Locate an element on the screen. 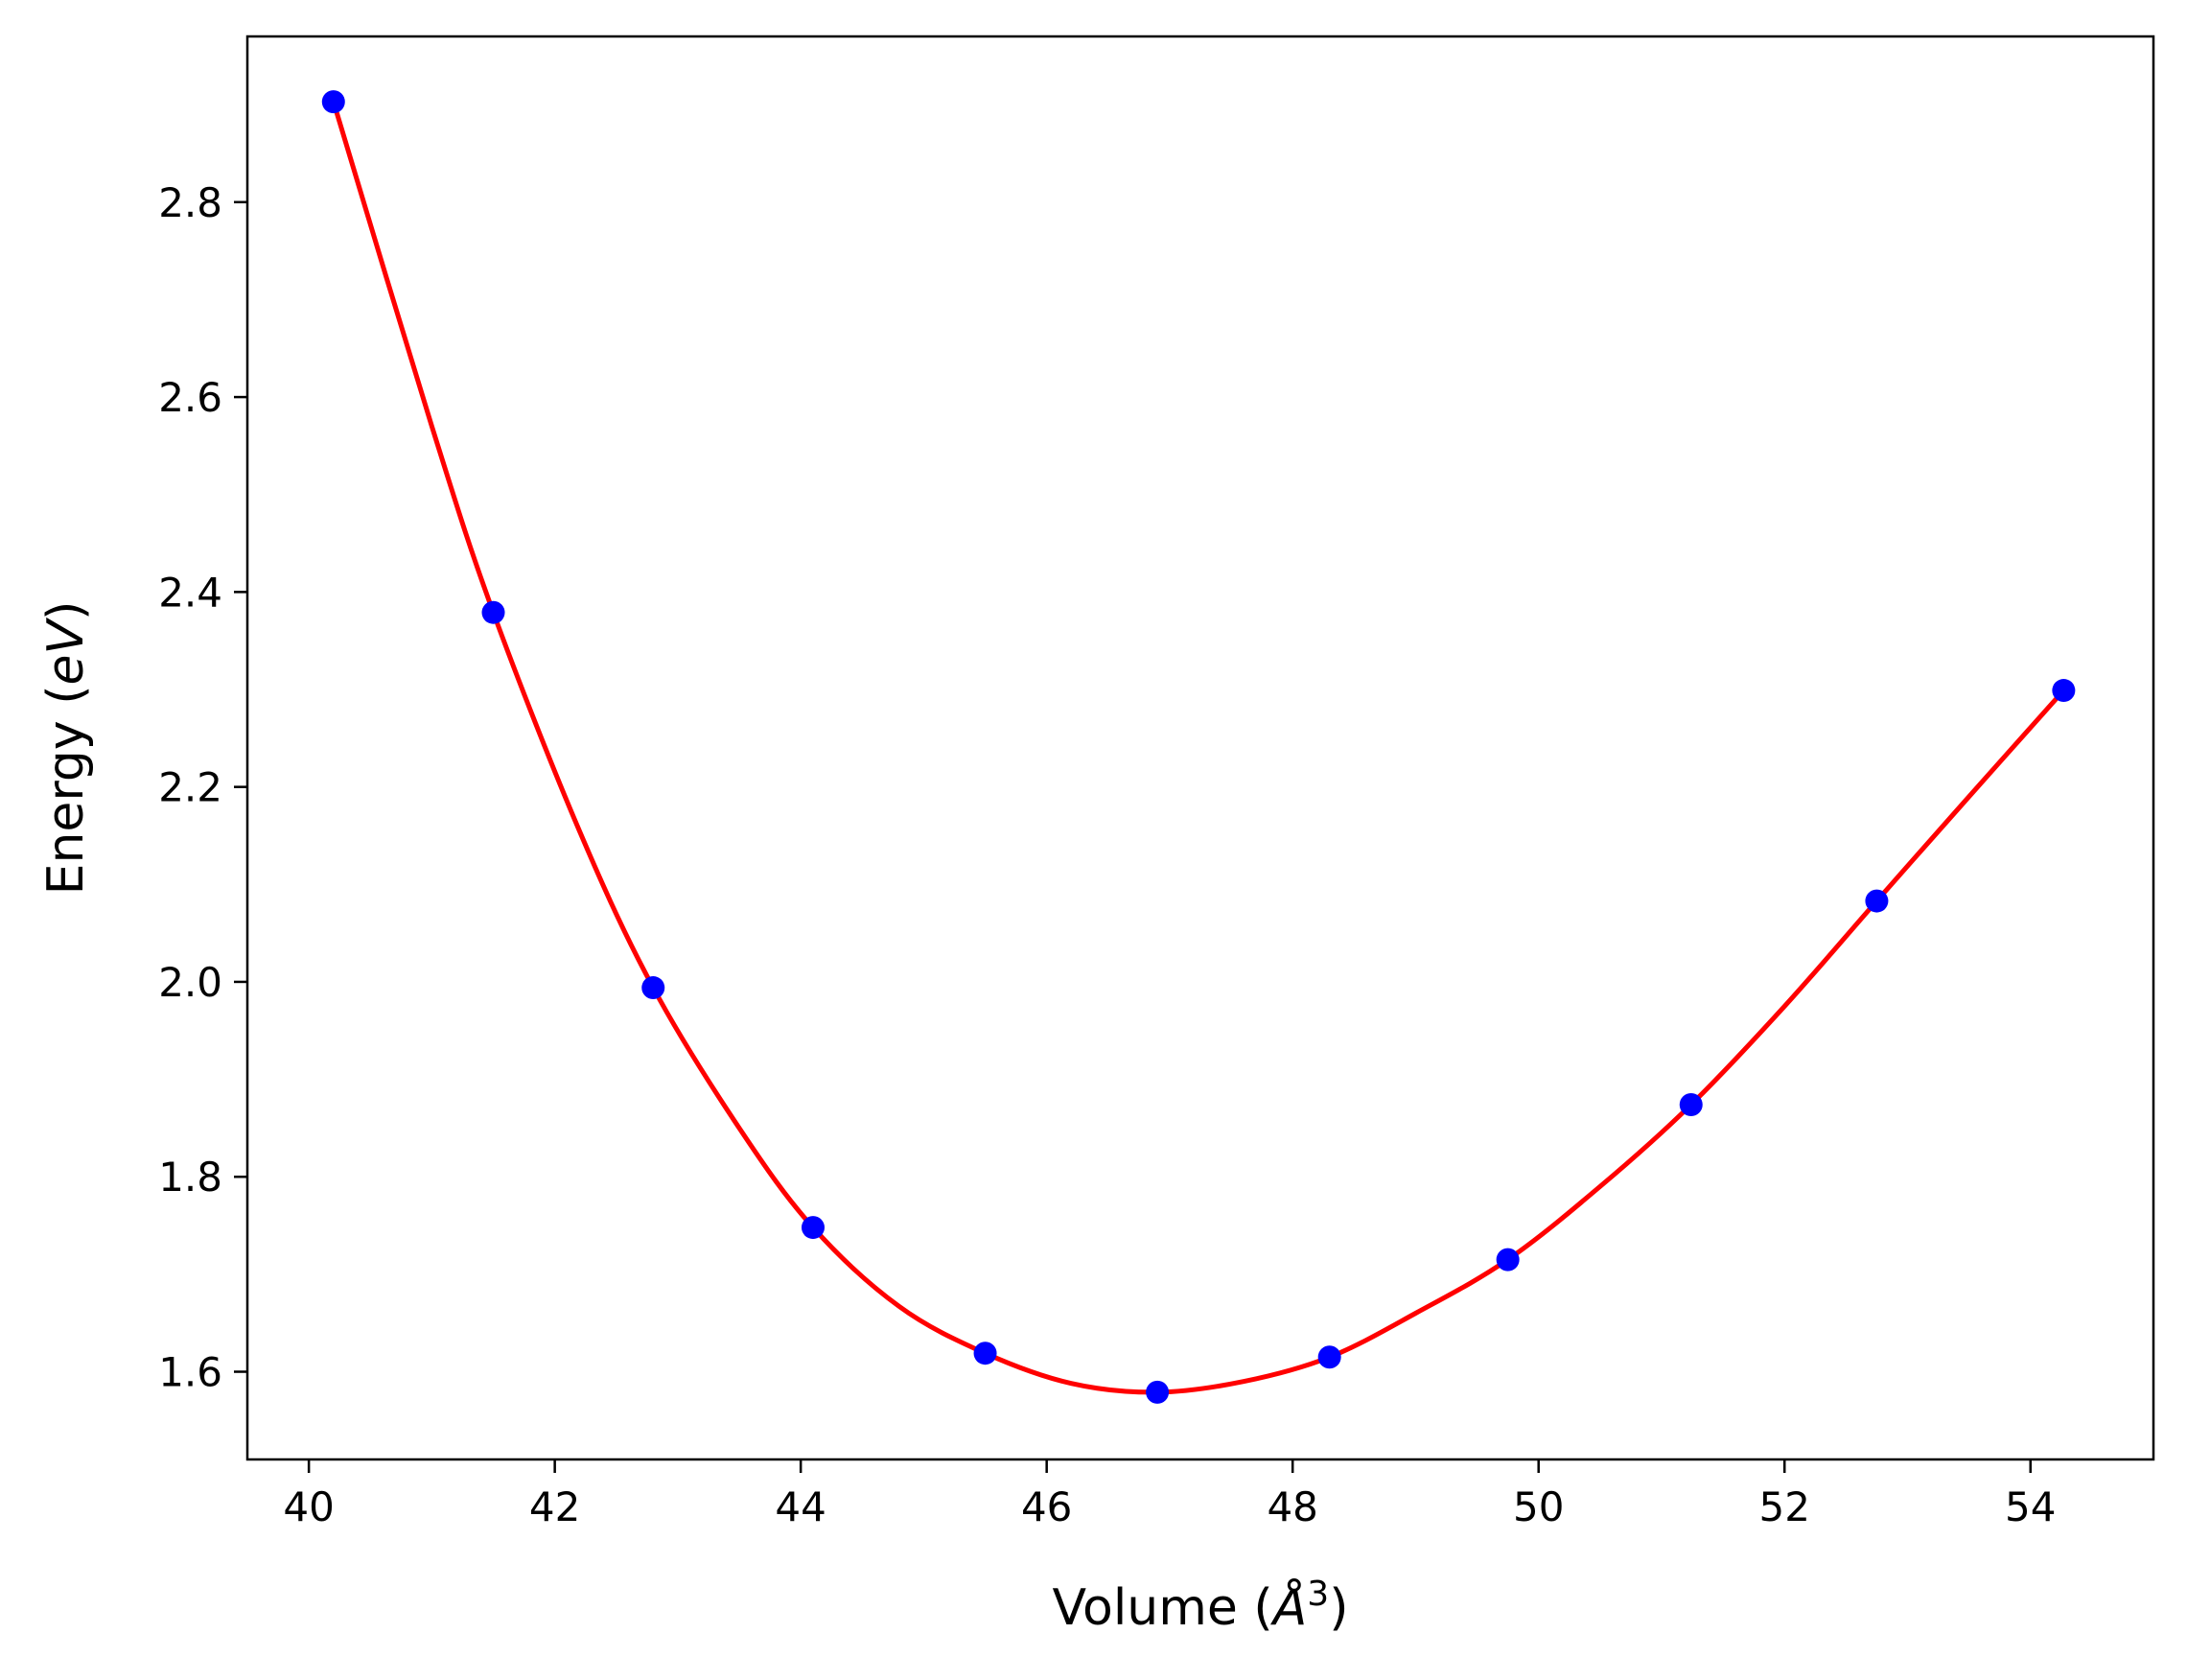  y-tick-label: 2.0 is located at coordinates (190, 982).